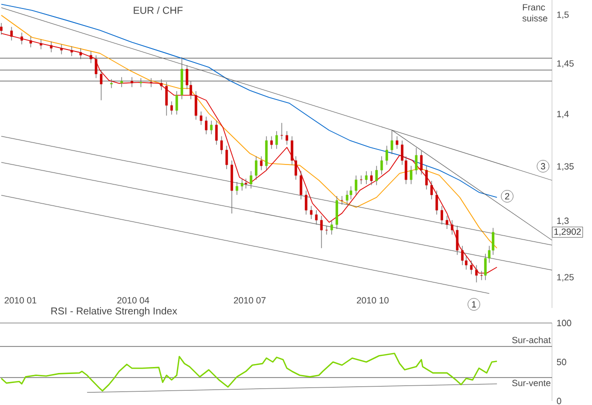 The width and height of the screenshot is (592, 405). Describe the element at coordinates (563, 114) in the screenshot. I see `y-tick-label: 1,4` at that location.